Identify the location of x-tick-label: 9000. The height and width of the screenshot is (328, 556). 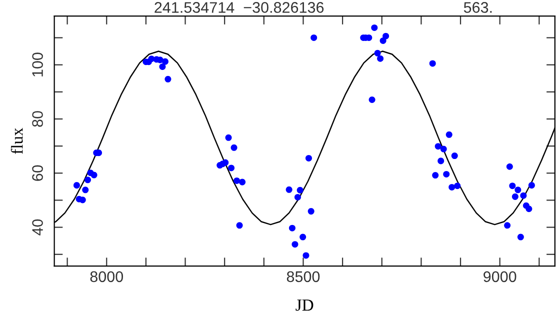
(500, 276).